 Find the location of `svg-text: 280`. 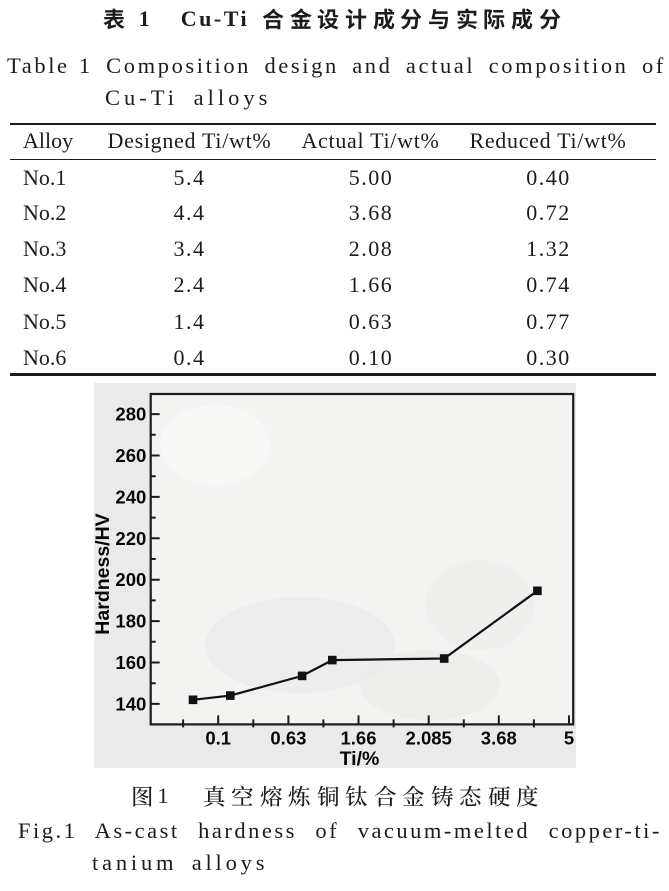

svg-text: 280 is located at coordinates (130, 414).